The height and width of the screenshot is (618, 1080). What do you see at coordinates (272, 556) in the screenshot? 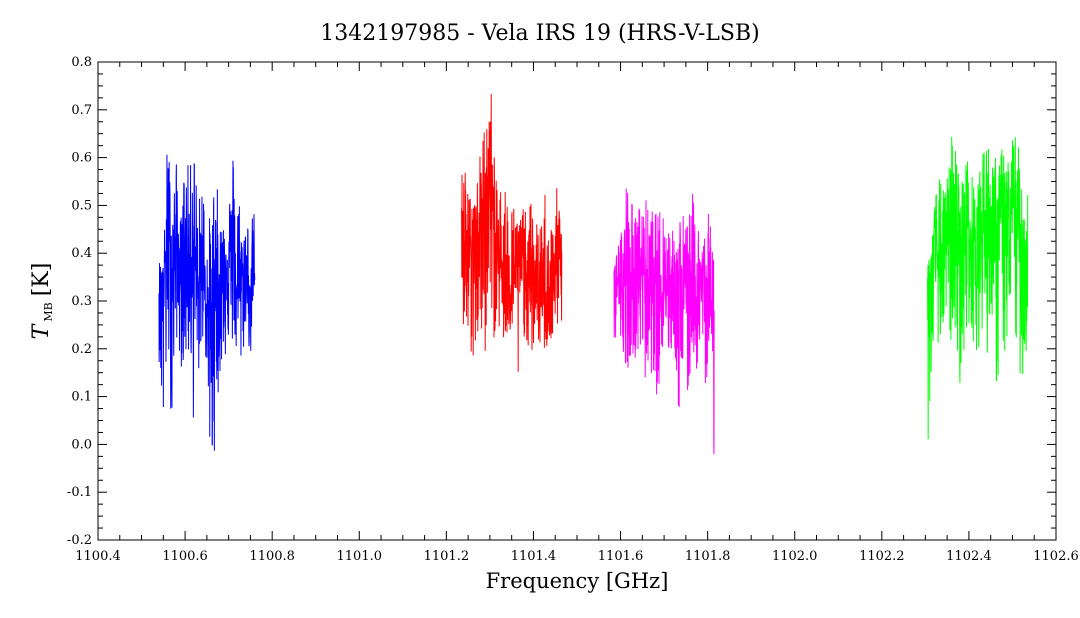
I see `x-tick-label: 1100.8` at bounding box center [272, 556].